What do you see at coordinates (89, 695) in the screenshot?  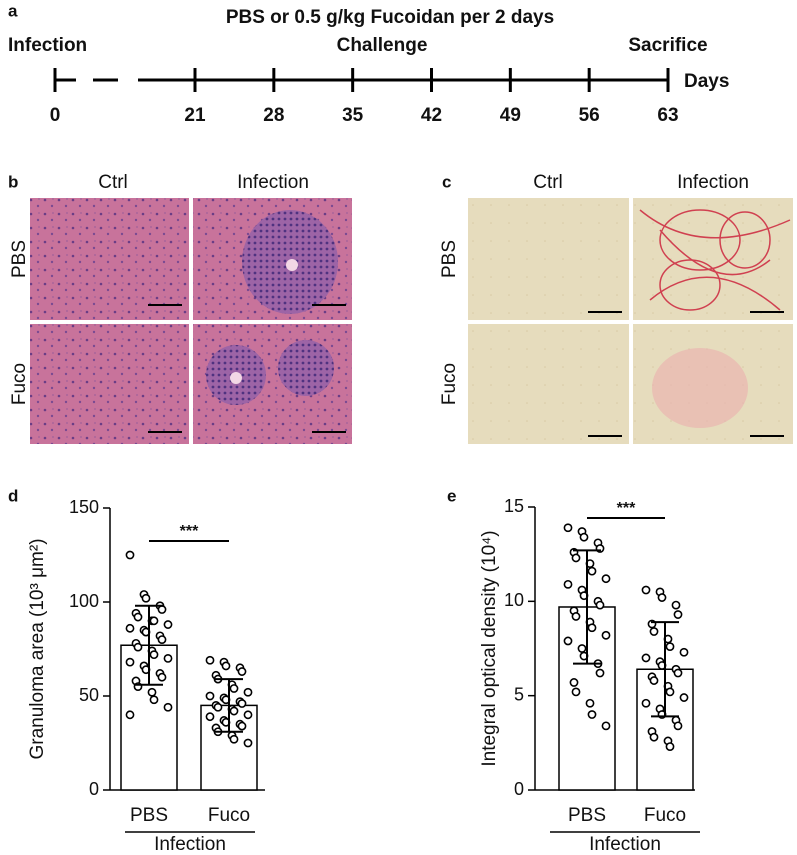 I see `y-tick-label: 50` at bounding box center [89, 695].